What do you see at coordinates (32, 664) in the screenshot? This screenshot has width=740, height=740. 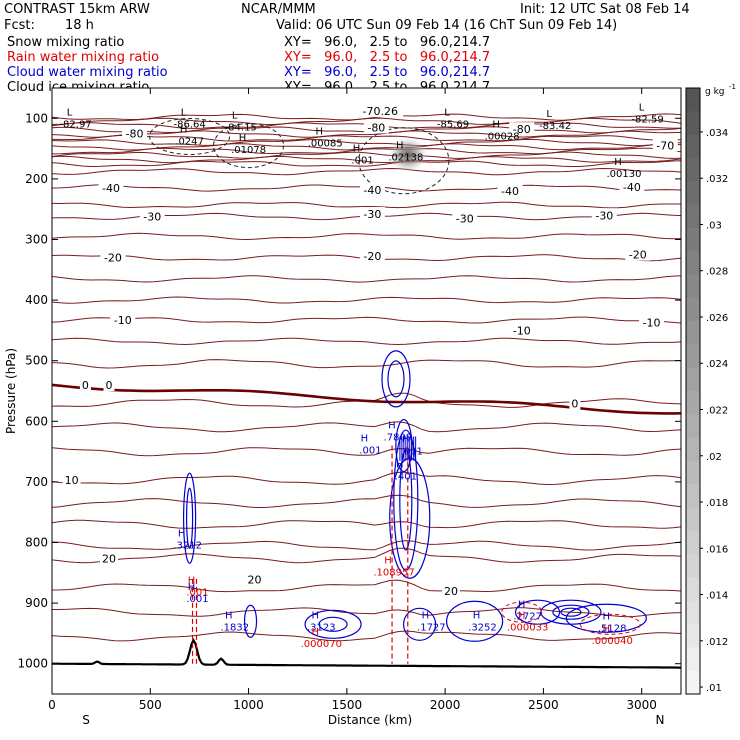 I see `y-tick-label: 1000` at bounding box center [32, 664].